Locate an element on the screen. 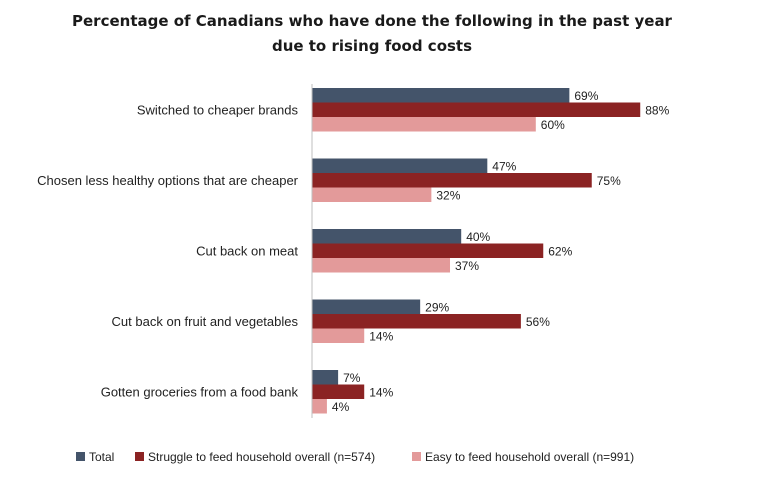  data-label: 32% is located at coordinates (448, 195).